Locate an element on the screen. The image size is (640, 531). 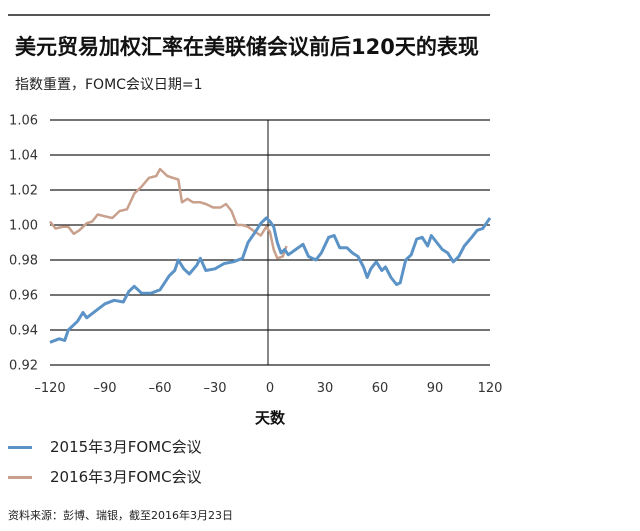
legend-swatch-2016 is located at coordinates (20, 477).